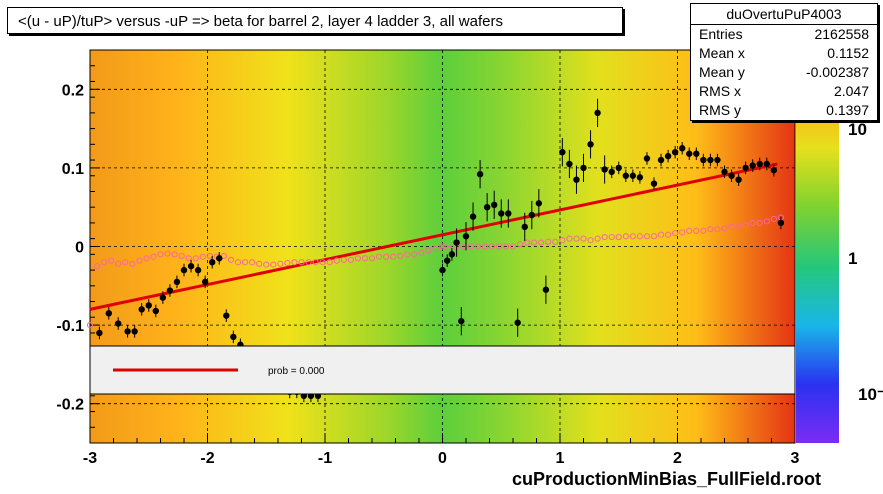 This screenshot has width=883, height=494. What do you see at coordinates (720, 91) in the screenshot?
I see `stats-label: RMS x` at bounding box center [720, 91].